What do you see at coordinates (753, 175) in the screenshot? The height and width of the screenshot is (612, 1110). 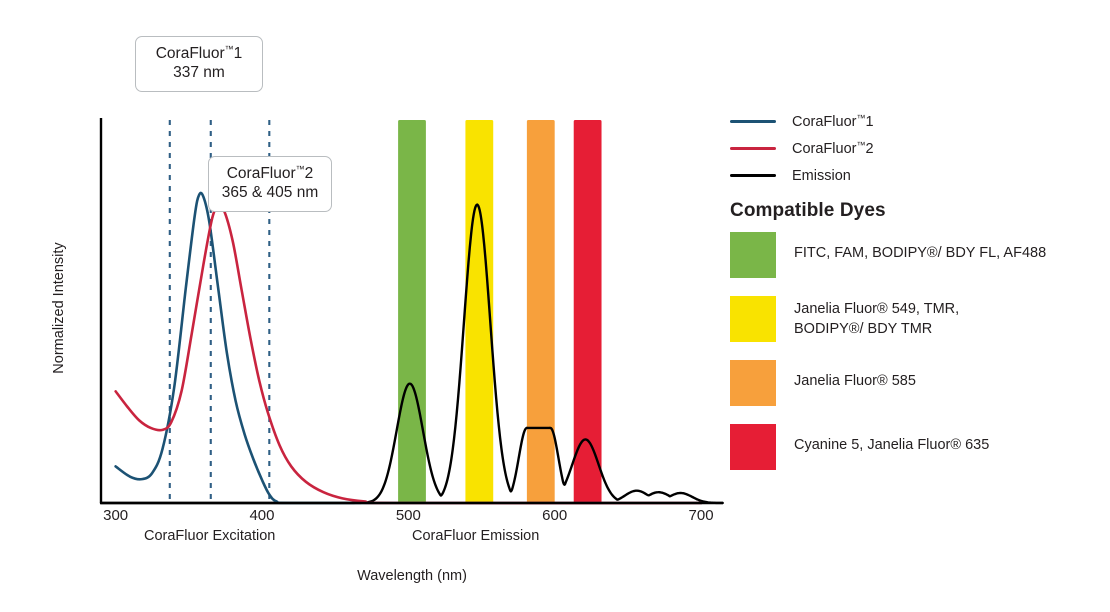 I see `legend-line-swatch-emission` at bounding box center [753, 175].